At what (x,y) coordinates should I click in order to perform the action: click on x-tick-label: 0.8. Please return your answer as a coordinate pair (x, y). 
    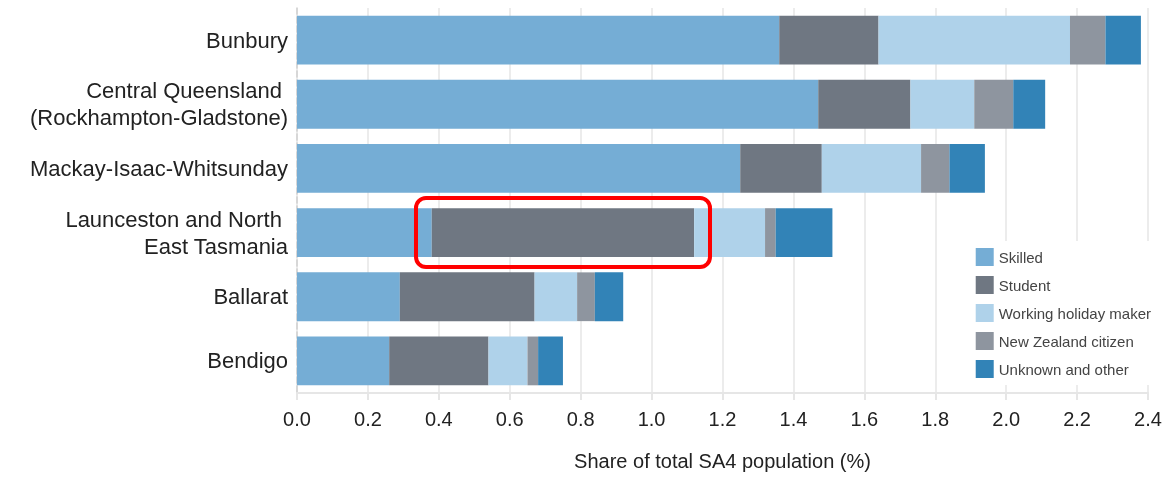
    Looking at the image, I should click on (580, 419).